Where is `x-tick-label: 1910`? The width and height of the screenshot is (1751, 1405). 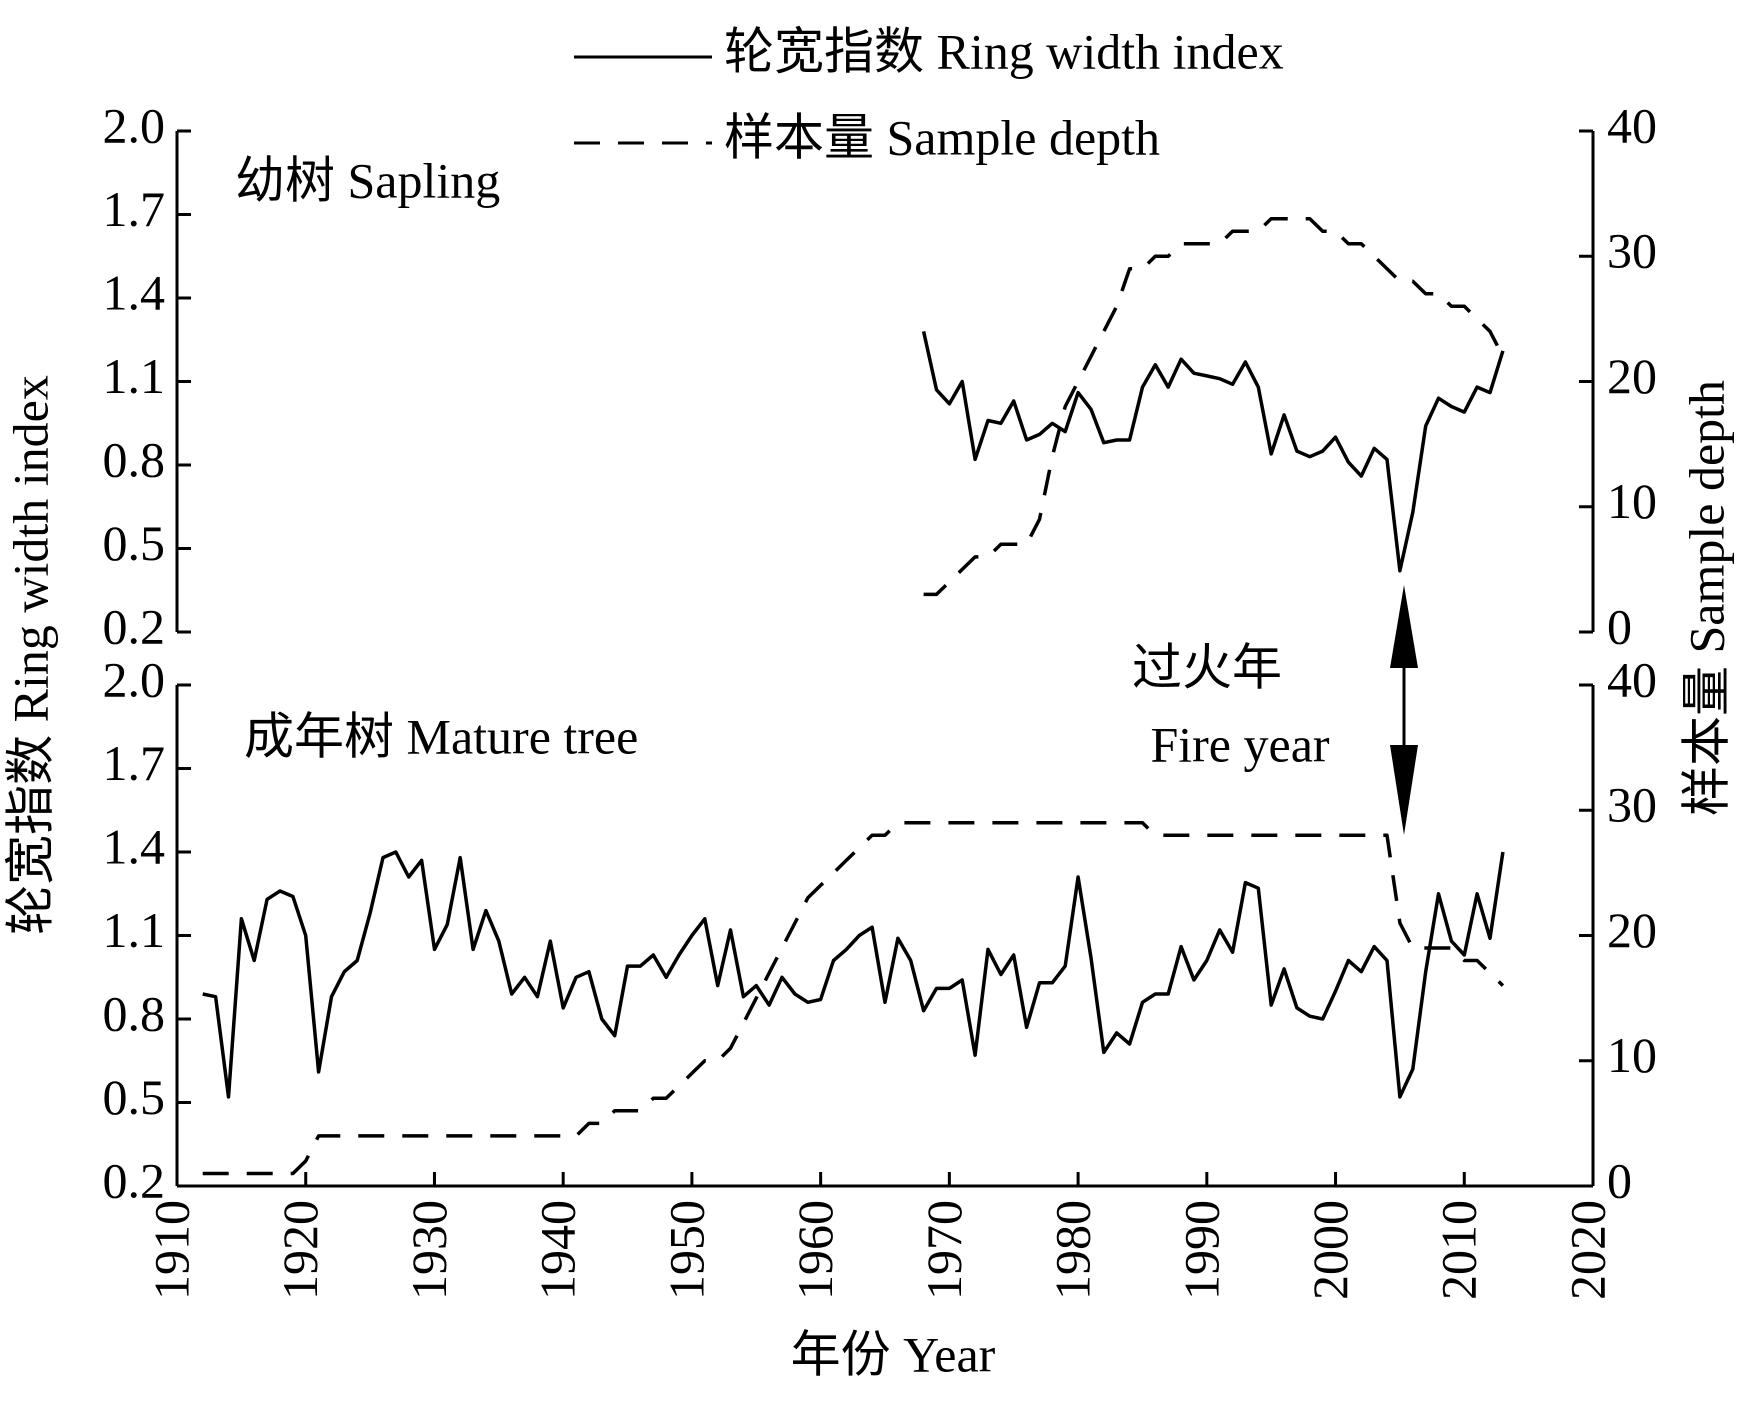 x-tick-label: 1910 is located at coordinates (171, 1250).